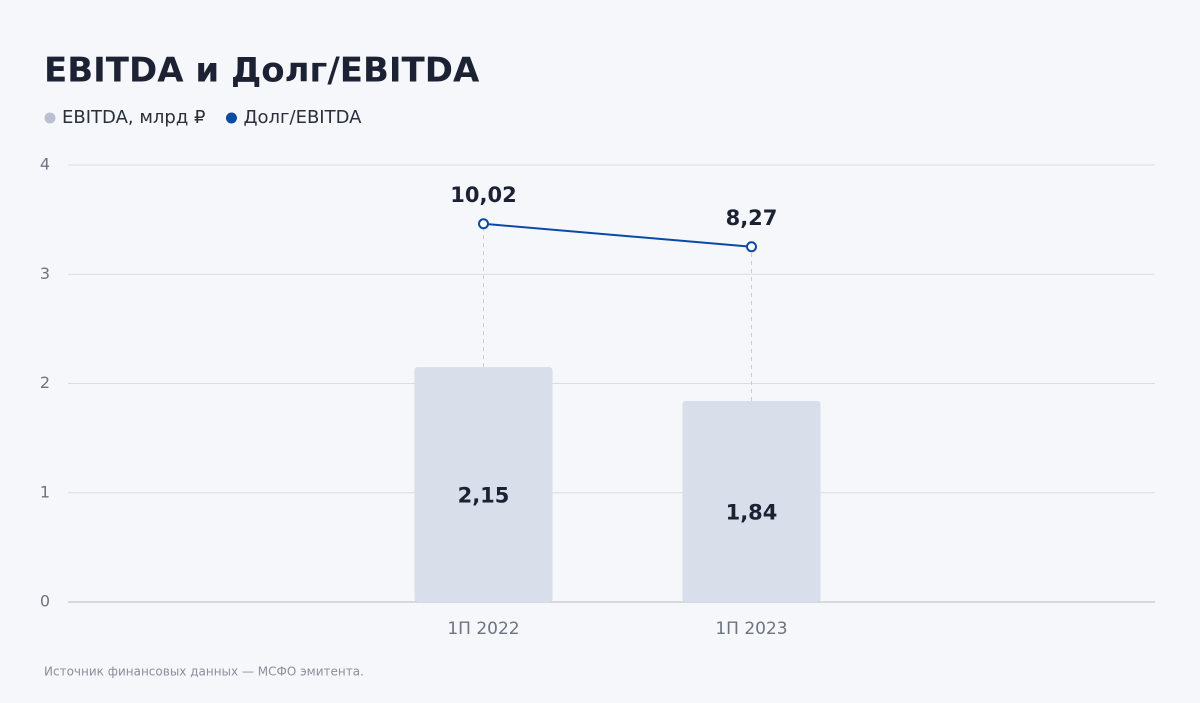 This screenshot has width=1200, height=703. Describe the element at coordinates (45, 164) in the screenshot. I see `y-tick-label: 4` at that location.